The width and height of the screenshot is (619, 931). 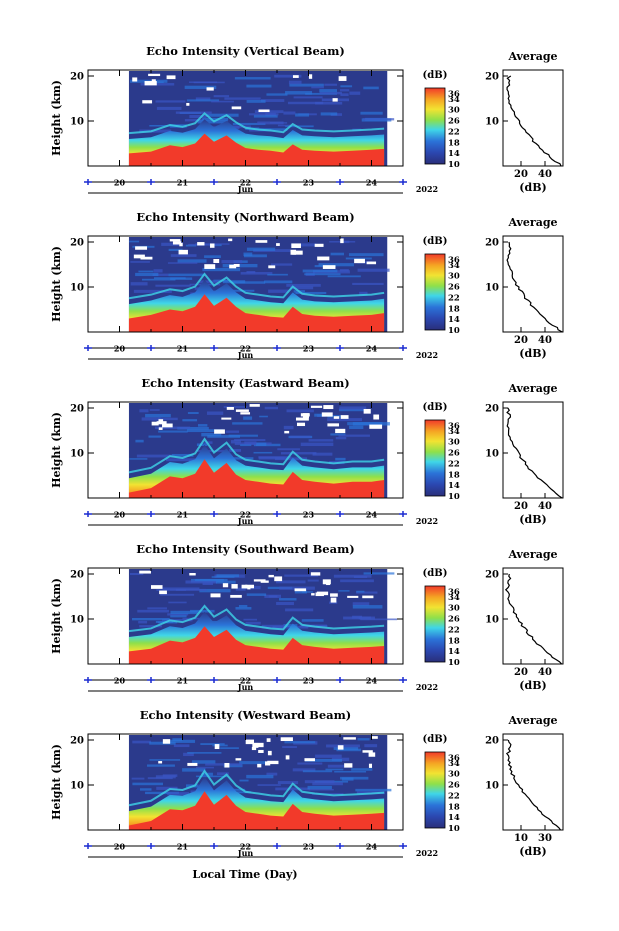 I want to click on average-frame, so click(x=533, y=616).